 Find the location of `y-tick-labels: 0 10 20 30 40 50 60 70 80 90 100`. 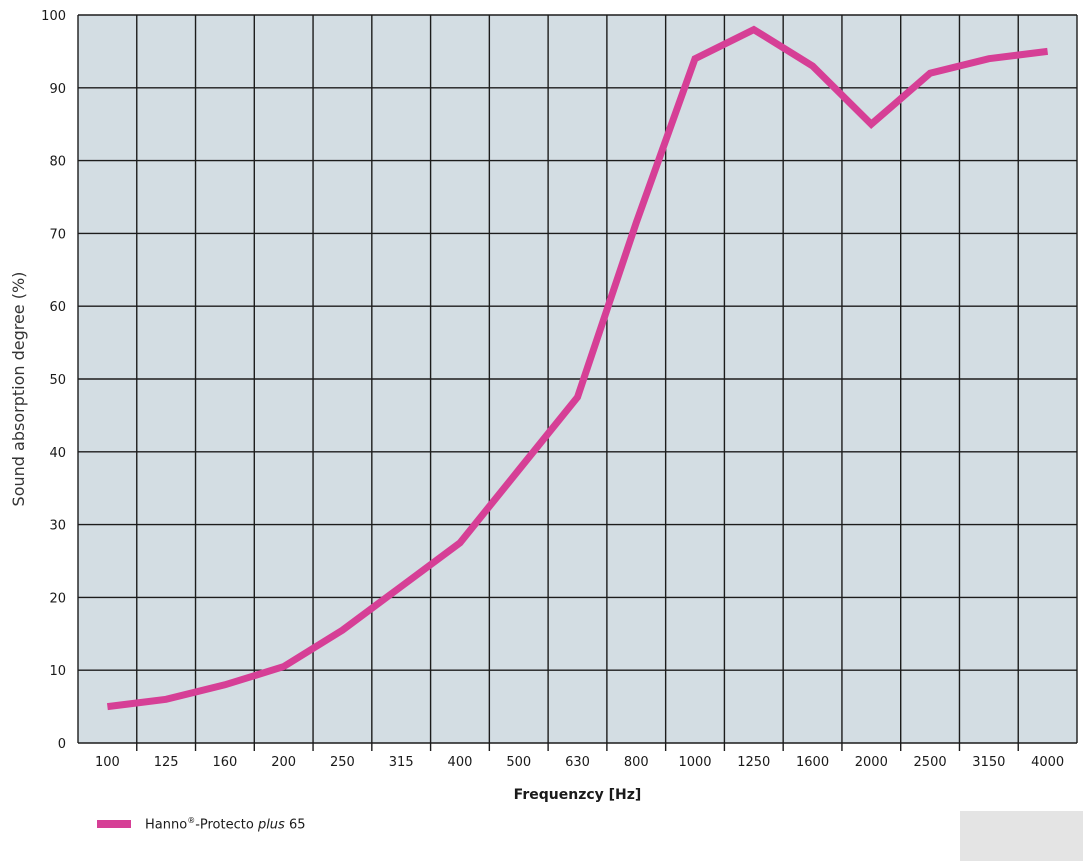

y-tick-labels: 0 10 20 30 40 50 60 70 80 90 100 is located at coordinates (53, 380).